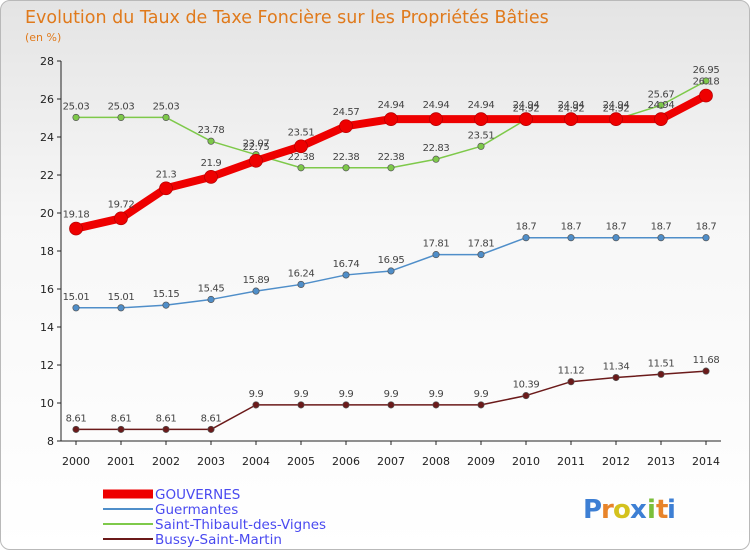  I want to click on data-label: 22.75, so click(256, 147).